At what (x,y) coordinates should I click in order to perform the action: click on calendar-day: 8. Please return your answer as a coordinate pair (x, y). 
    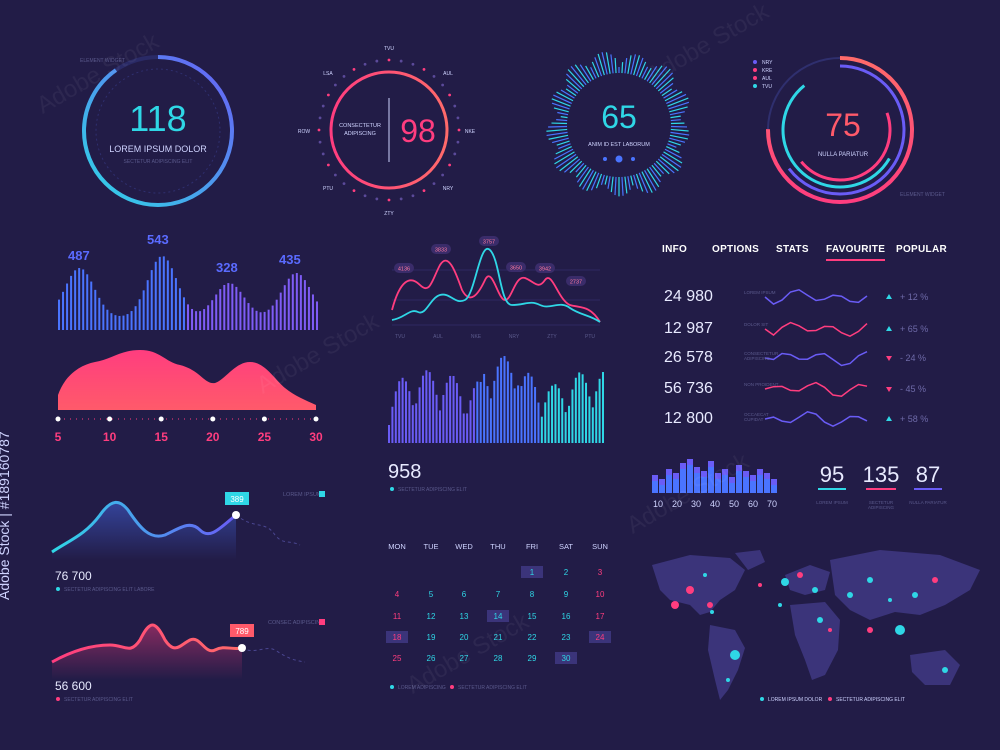
    Looking at the image, I should click on (532, 594).